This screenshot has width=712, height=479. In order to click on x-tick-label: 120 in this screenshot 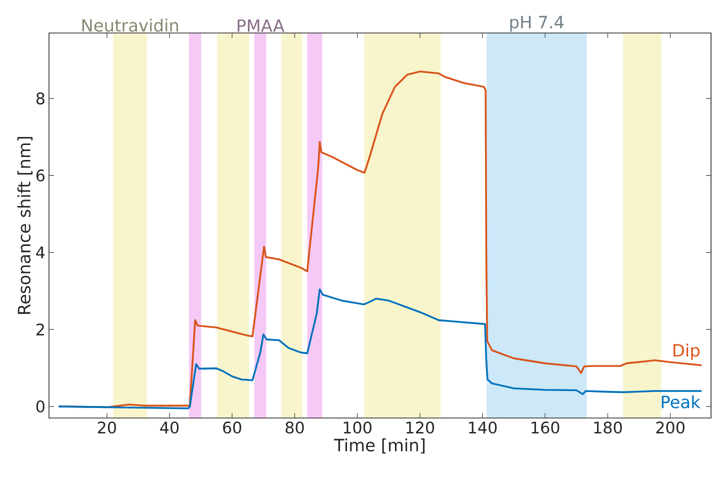, I will do `click(420, 428)`.